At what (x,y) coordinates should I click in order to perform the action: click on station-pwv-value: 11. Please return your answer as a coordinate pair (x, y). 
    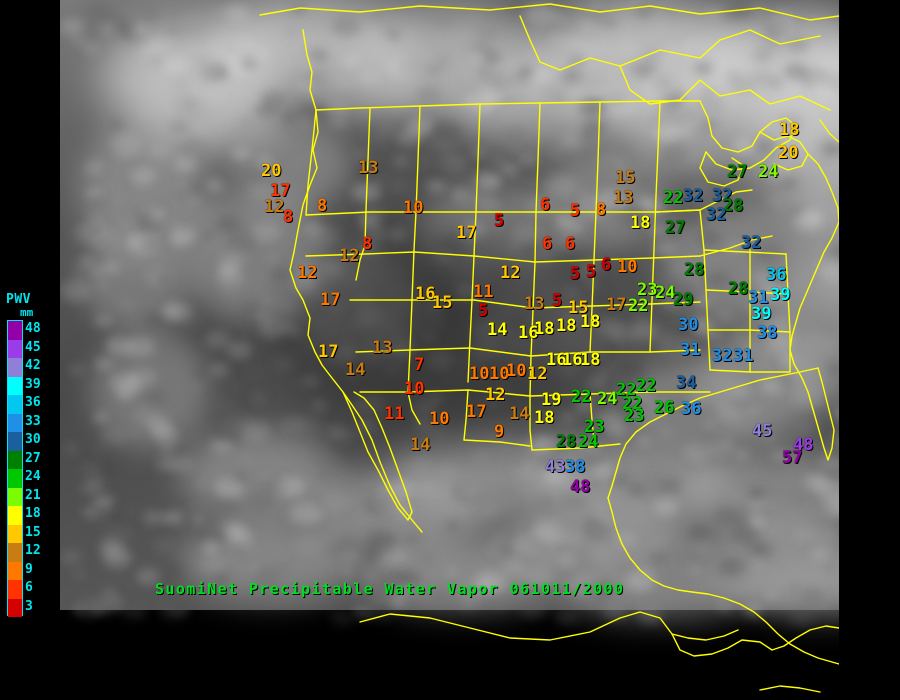
    Looking at the image, I should click on (483, 292).